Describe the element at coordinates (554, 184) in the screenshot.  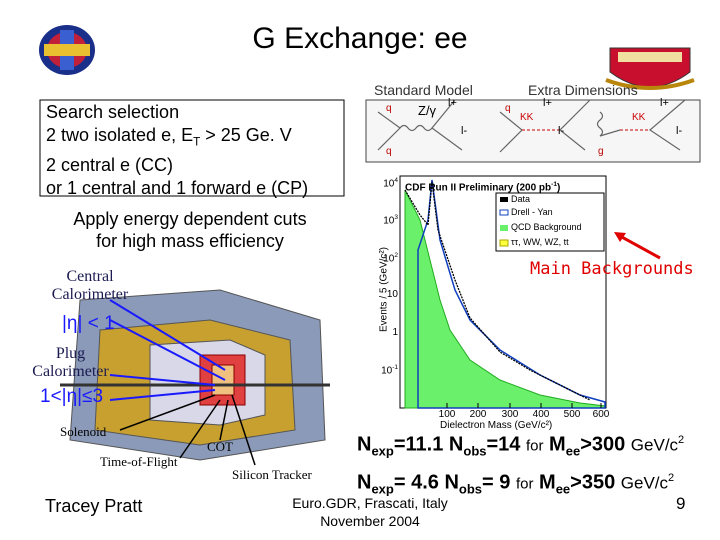
I see `superscript: -1` at that location.